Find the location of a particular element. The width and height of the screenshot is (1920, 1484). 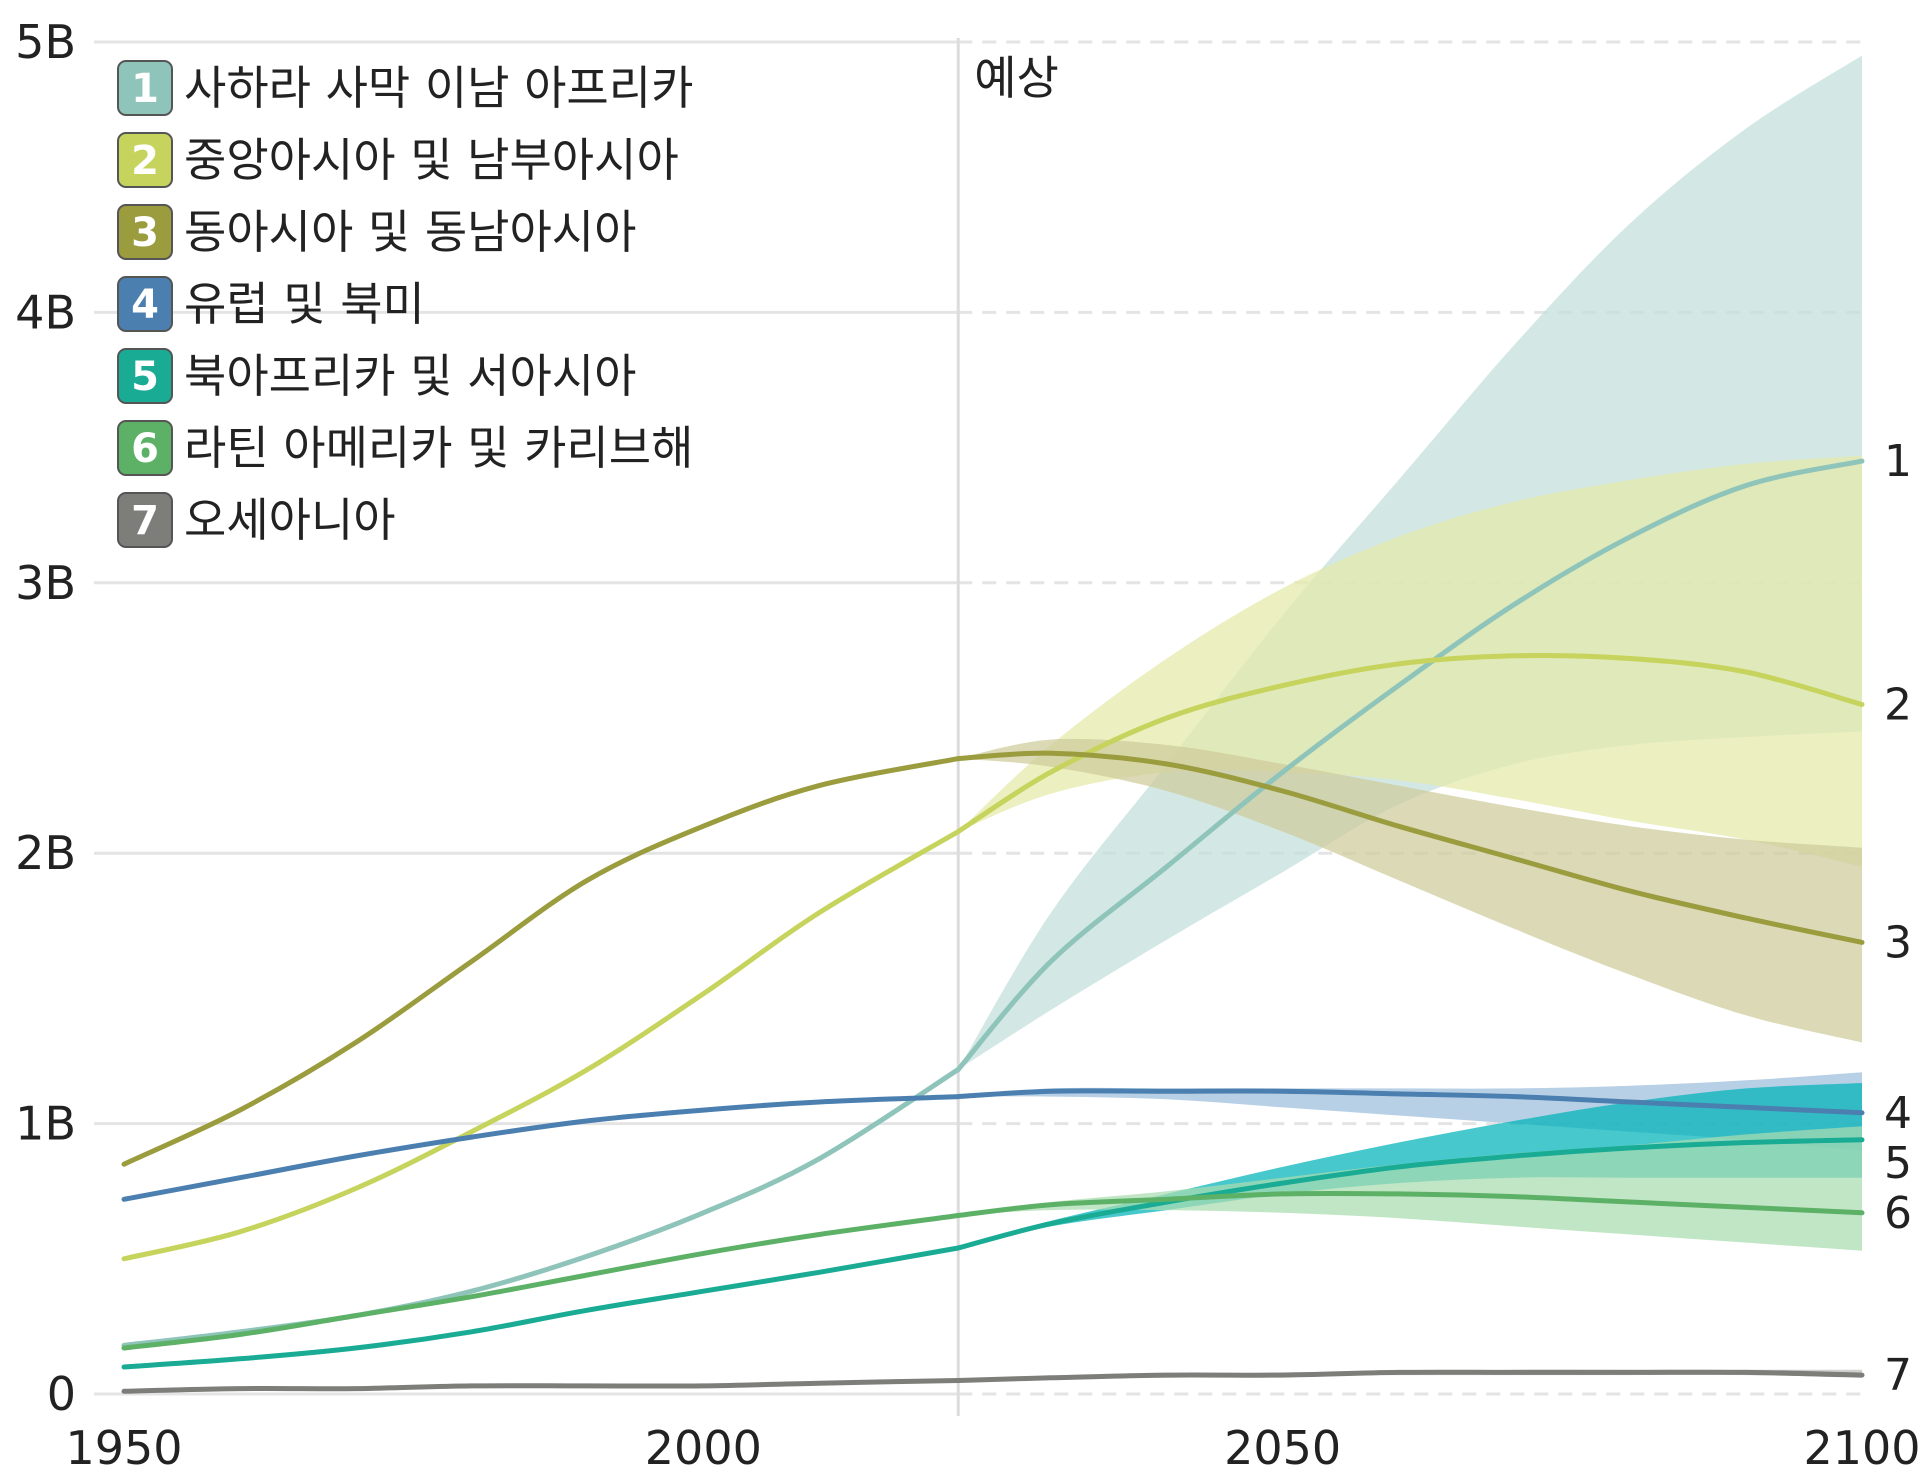

x-tick-label: 2050 is located at coordinates (1282, 1448).